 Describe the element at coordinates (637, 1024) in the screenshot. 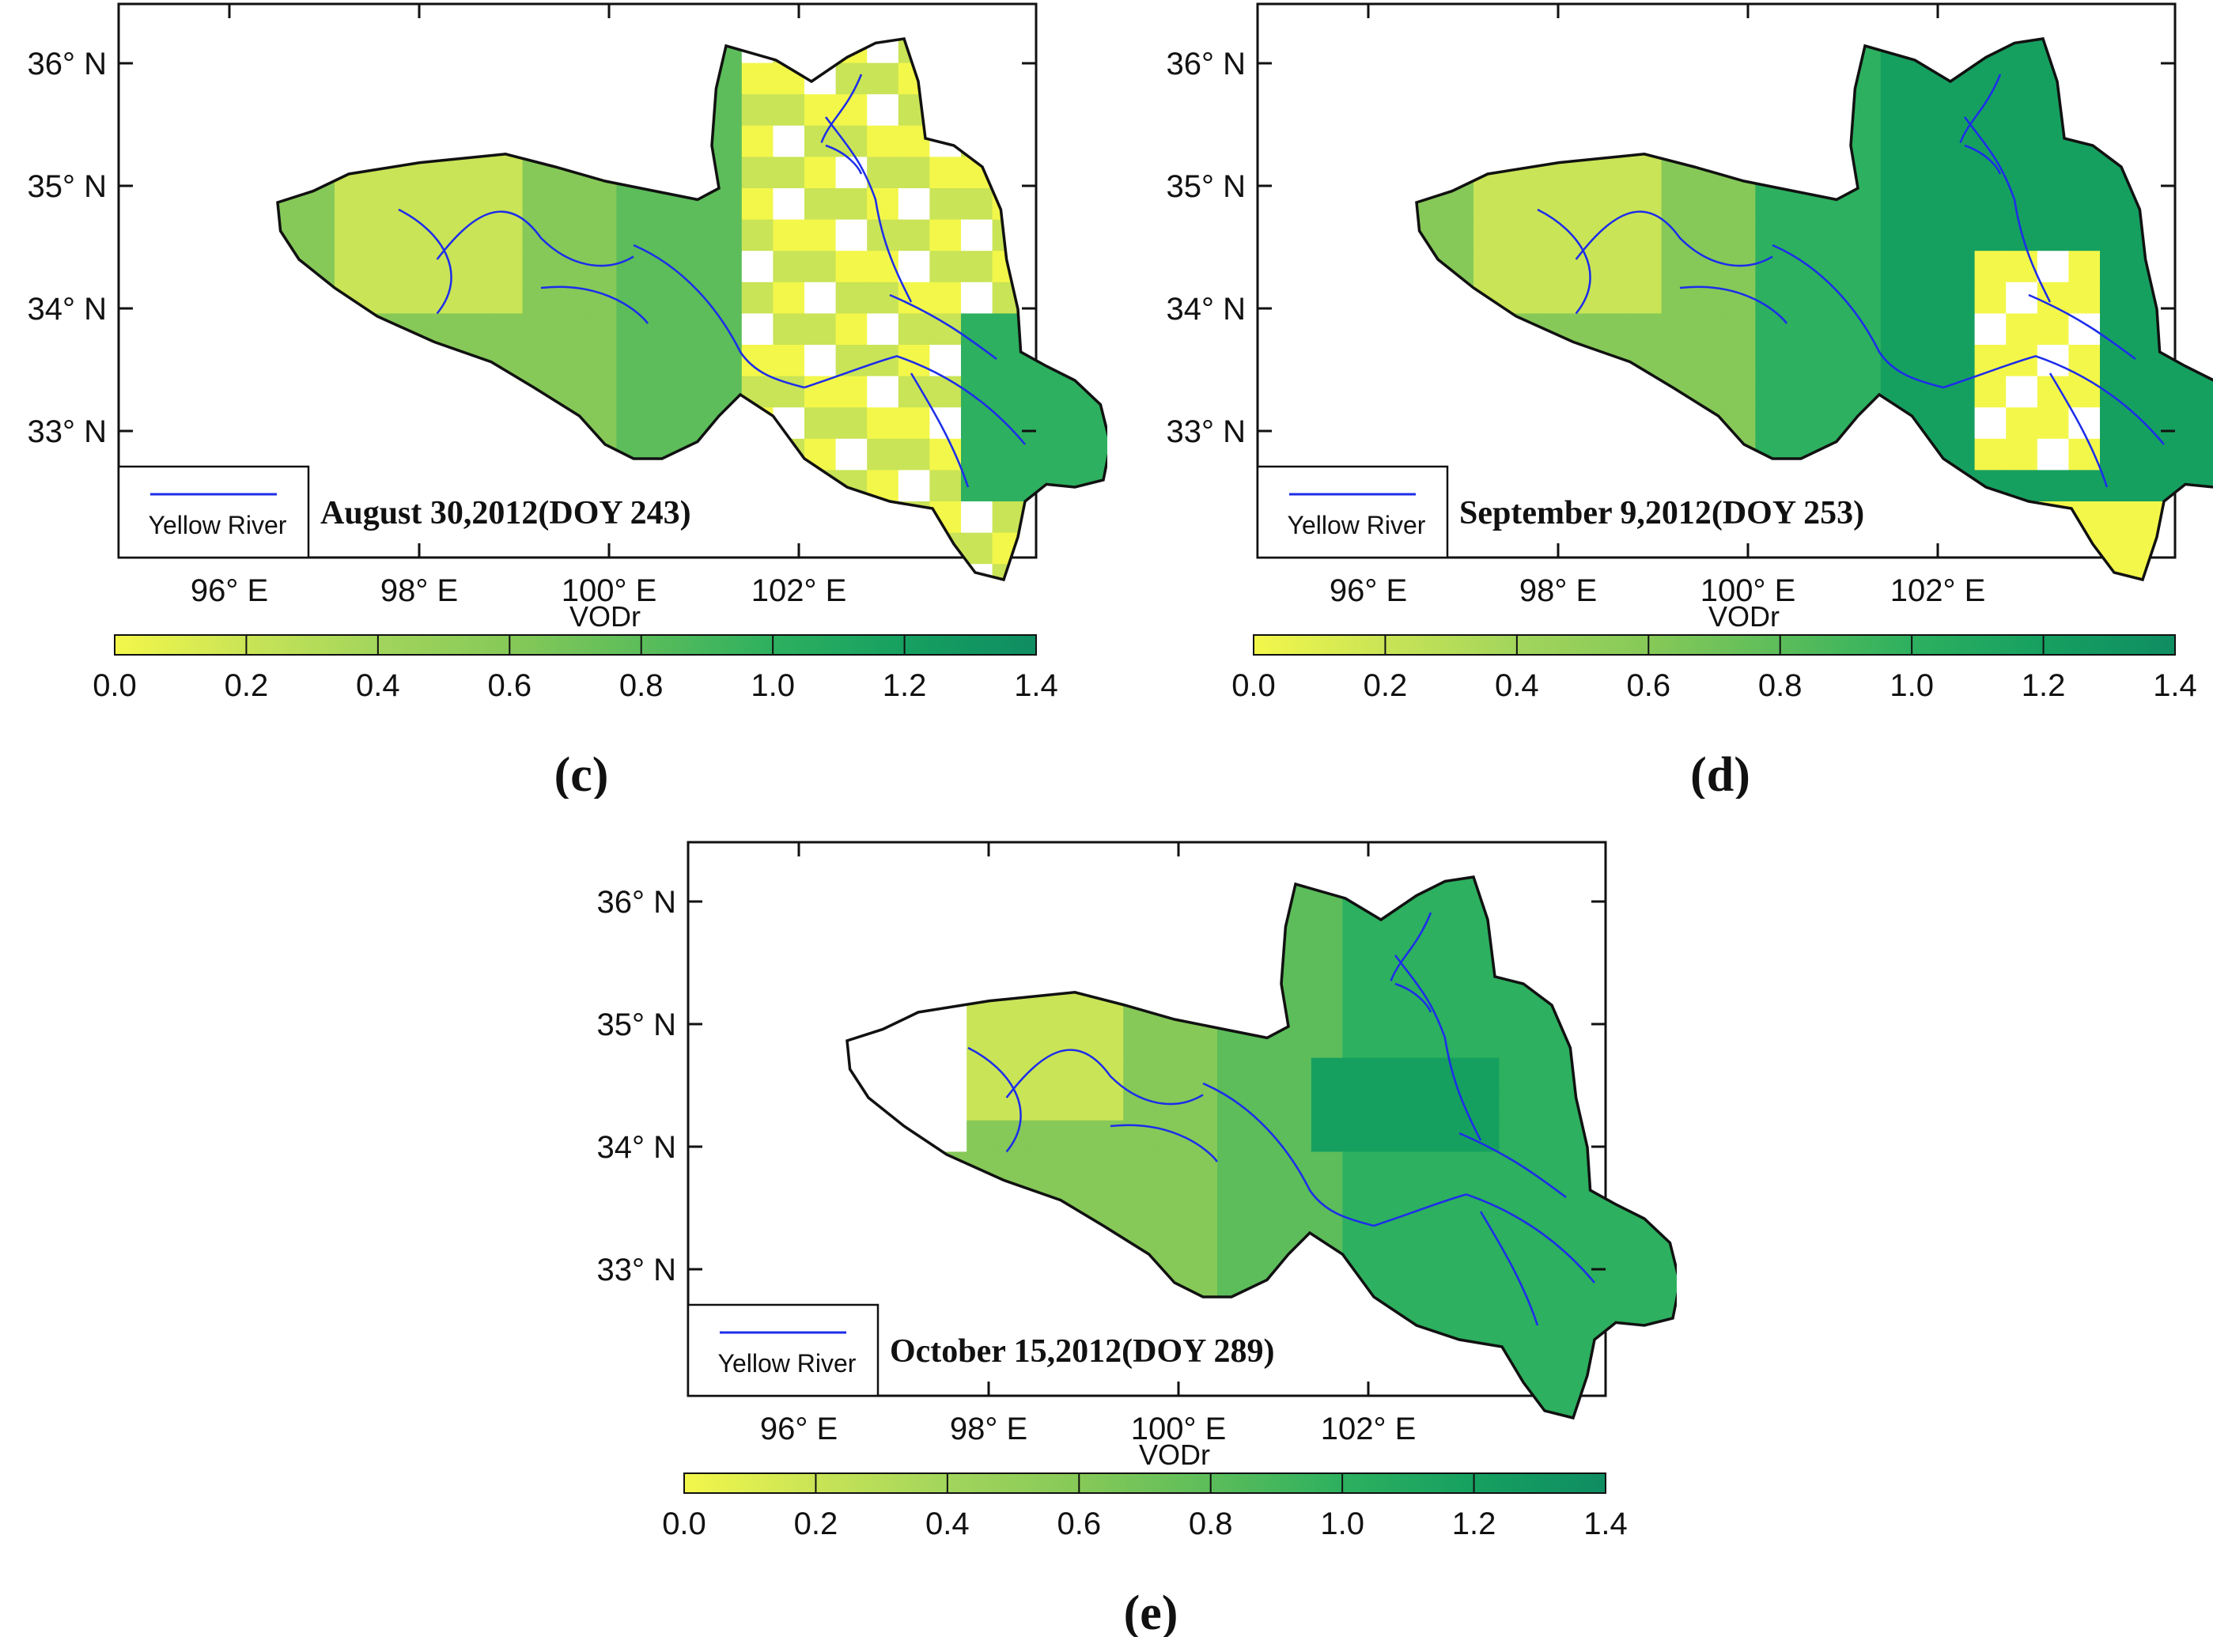

I see `lat-label: 35° N` at that location.